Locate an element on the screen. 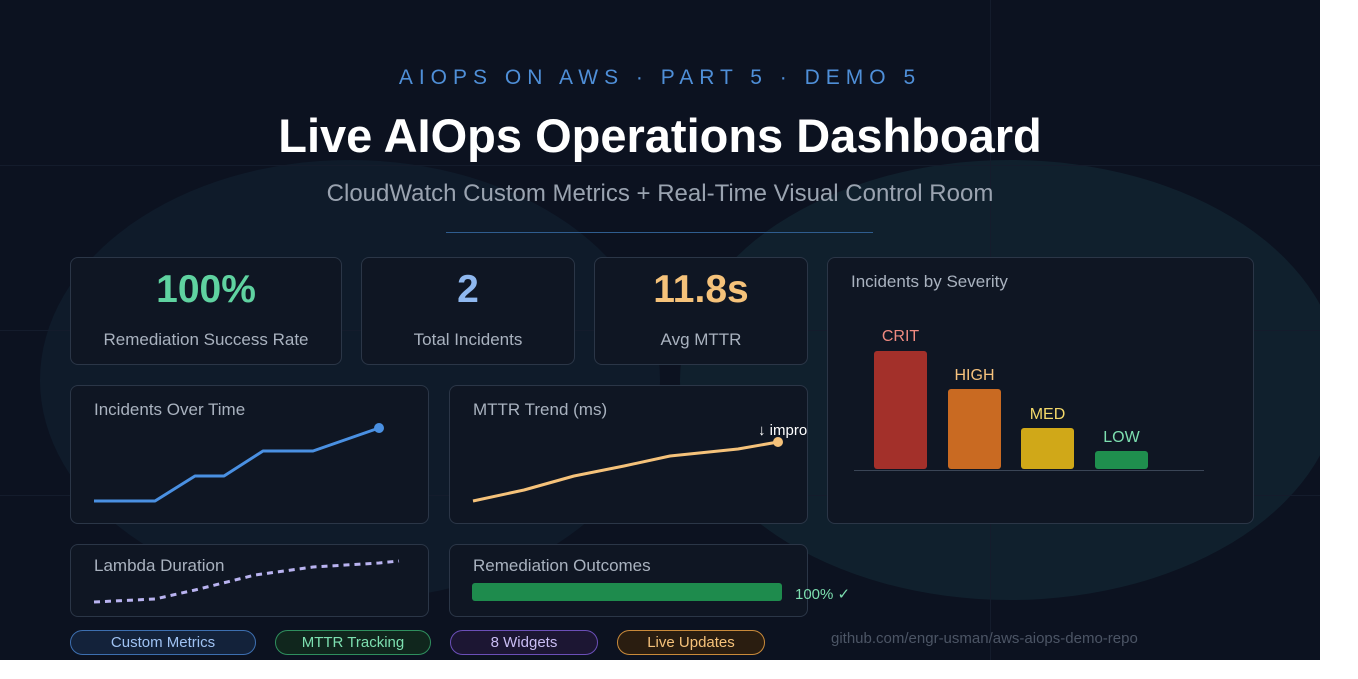 The height and width of the screenshot is (679, 1358). severity-label-high: HIGH is located at coordinates (974, 375).